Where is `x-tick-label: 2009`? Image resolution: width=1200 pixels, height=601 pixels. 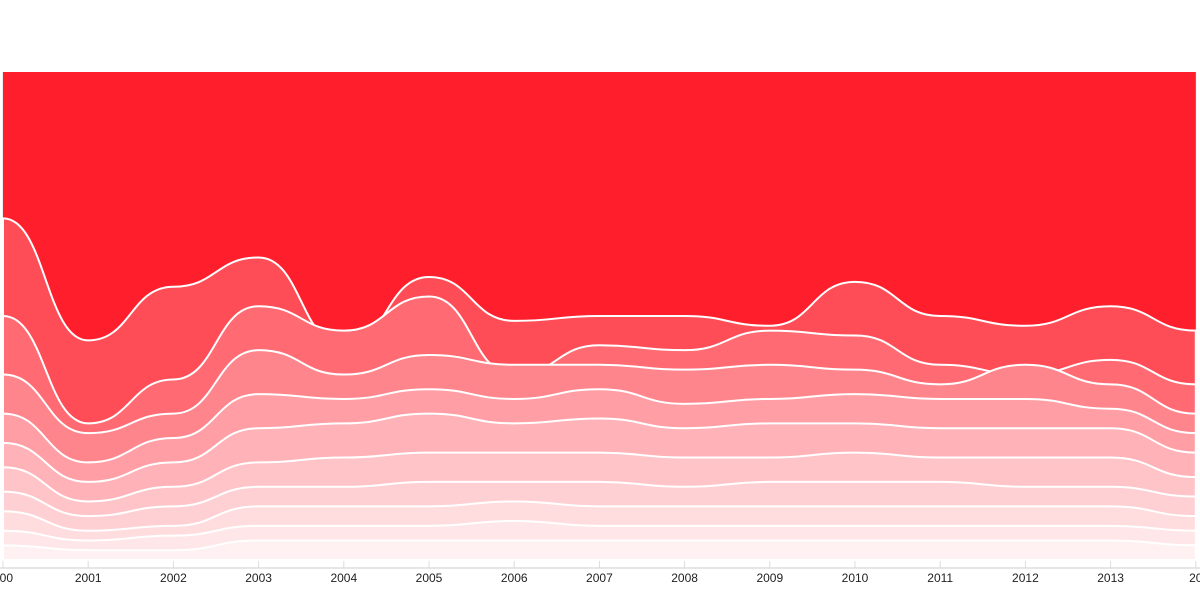
x-tick-label: 2009 is located at coordinates (769, 578).